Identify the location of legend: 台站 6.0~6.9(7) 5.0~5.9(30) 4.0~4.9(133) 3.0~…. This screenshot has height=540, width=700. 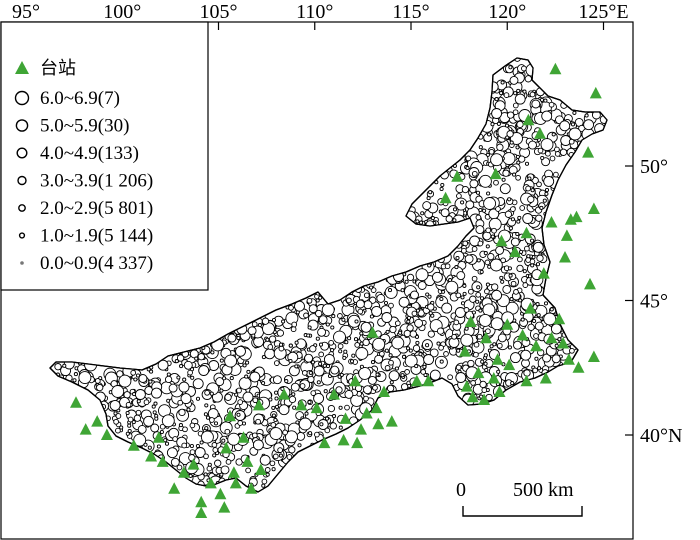
(104, 156).